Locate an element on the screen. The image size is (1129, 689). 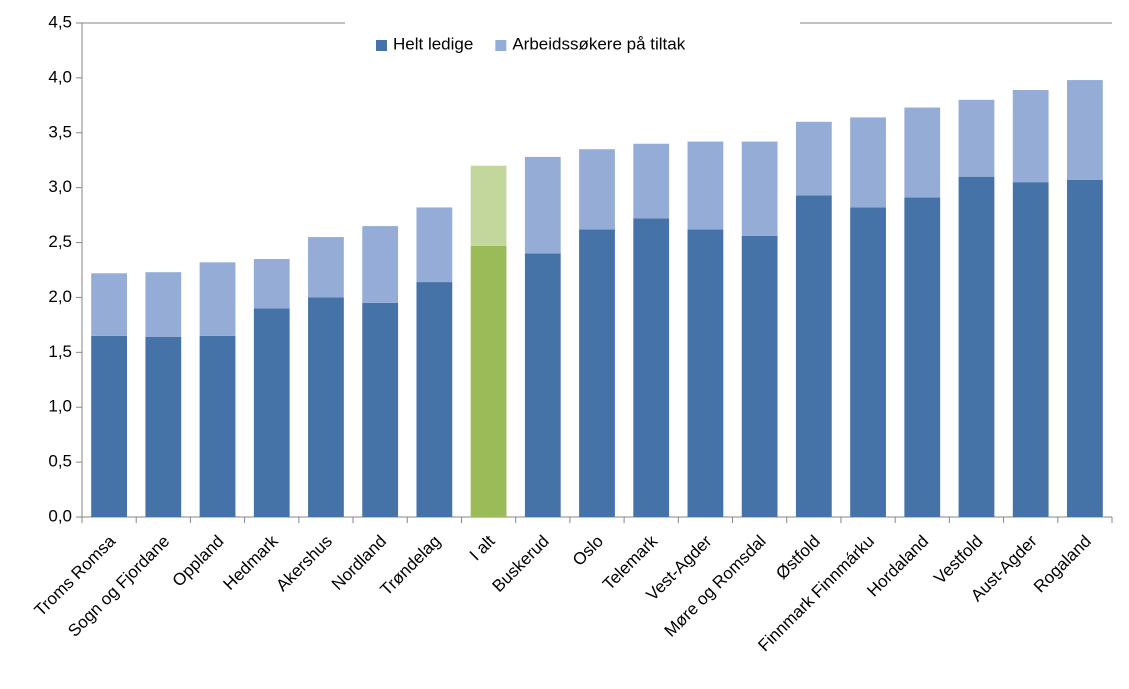
y-tick-label: 2,5 is located at coordinates (60, 241).